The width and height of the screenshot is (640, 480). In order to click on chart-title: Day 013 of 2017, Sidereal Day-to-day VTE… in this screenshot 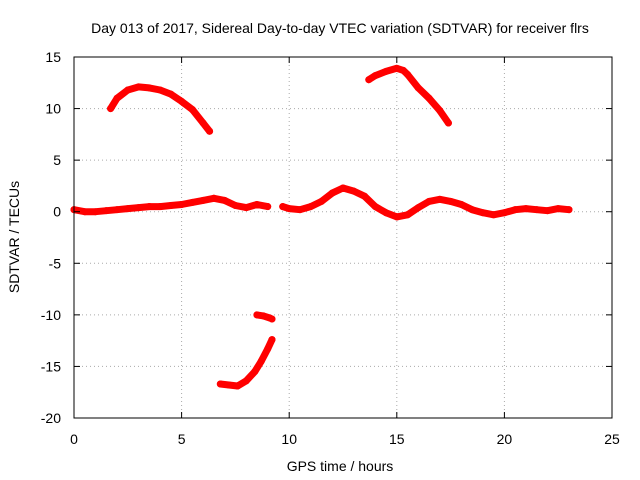, I will do `click(340, 28)`.